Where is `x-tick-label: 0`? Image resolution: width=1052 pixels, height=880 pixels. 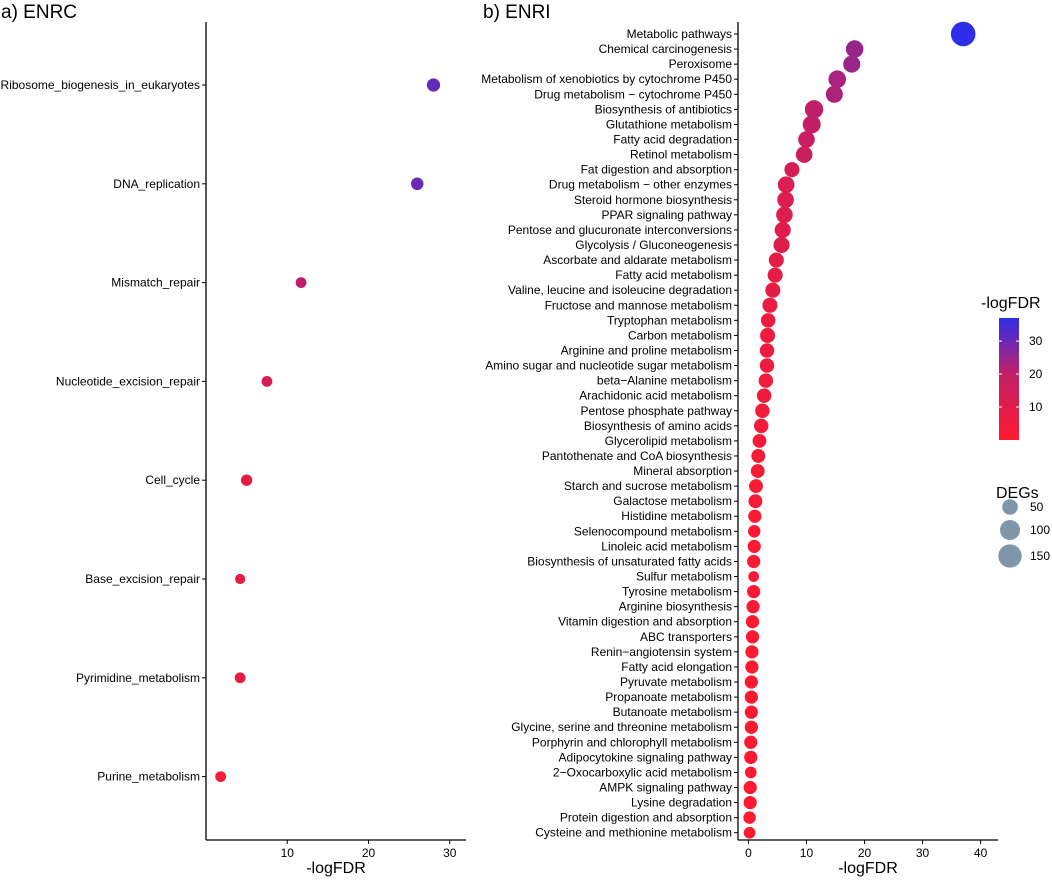
x-tick-label: 0 is located at coordinates (748, 853).